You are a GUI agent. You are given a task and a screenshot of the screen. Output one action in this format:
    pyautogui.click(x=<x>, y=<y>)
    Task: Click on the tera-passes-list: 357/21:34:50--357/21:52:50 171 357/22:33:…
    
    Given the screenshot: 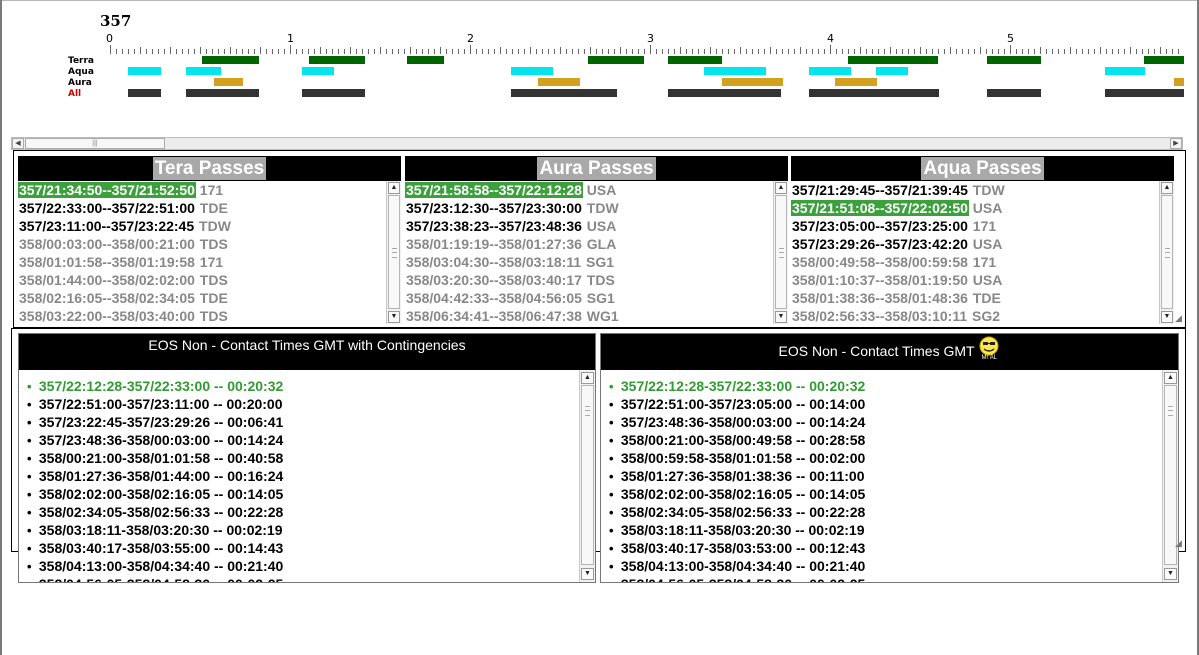 What is the action you would take?
    pyautogui.click(x=209, y=252)
    